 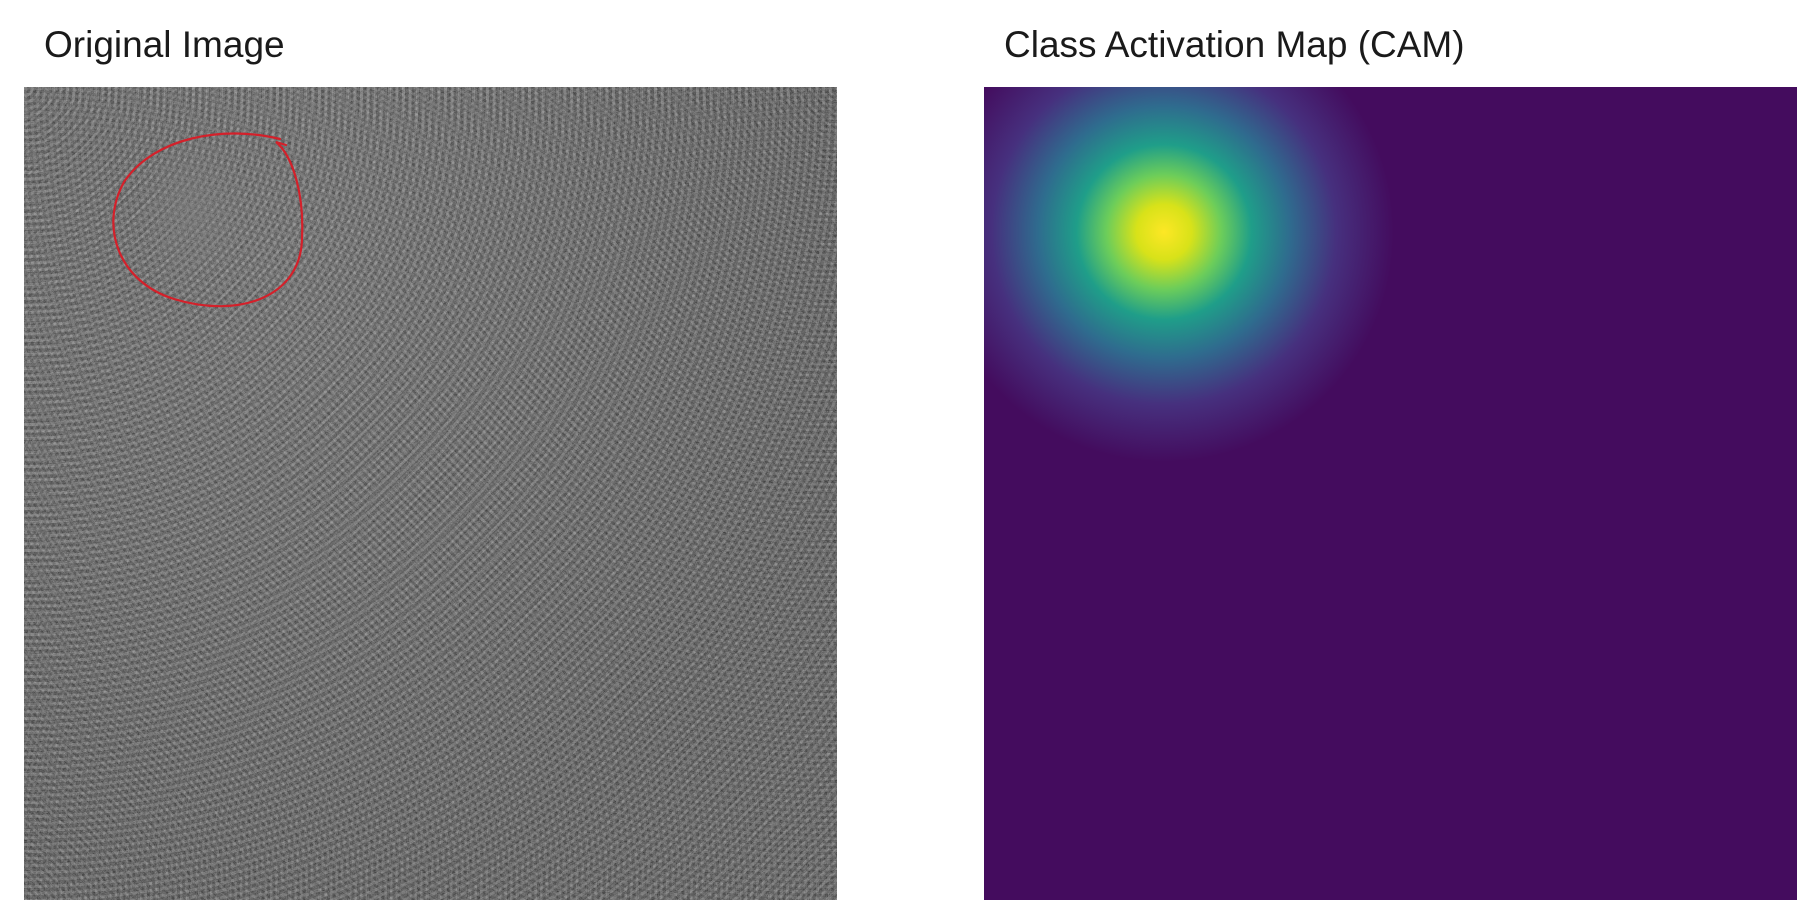 I want to click on original-image-title: Original Image, so click(x=164, y=44).